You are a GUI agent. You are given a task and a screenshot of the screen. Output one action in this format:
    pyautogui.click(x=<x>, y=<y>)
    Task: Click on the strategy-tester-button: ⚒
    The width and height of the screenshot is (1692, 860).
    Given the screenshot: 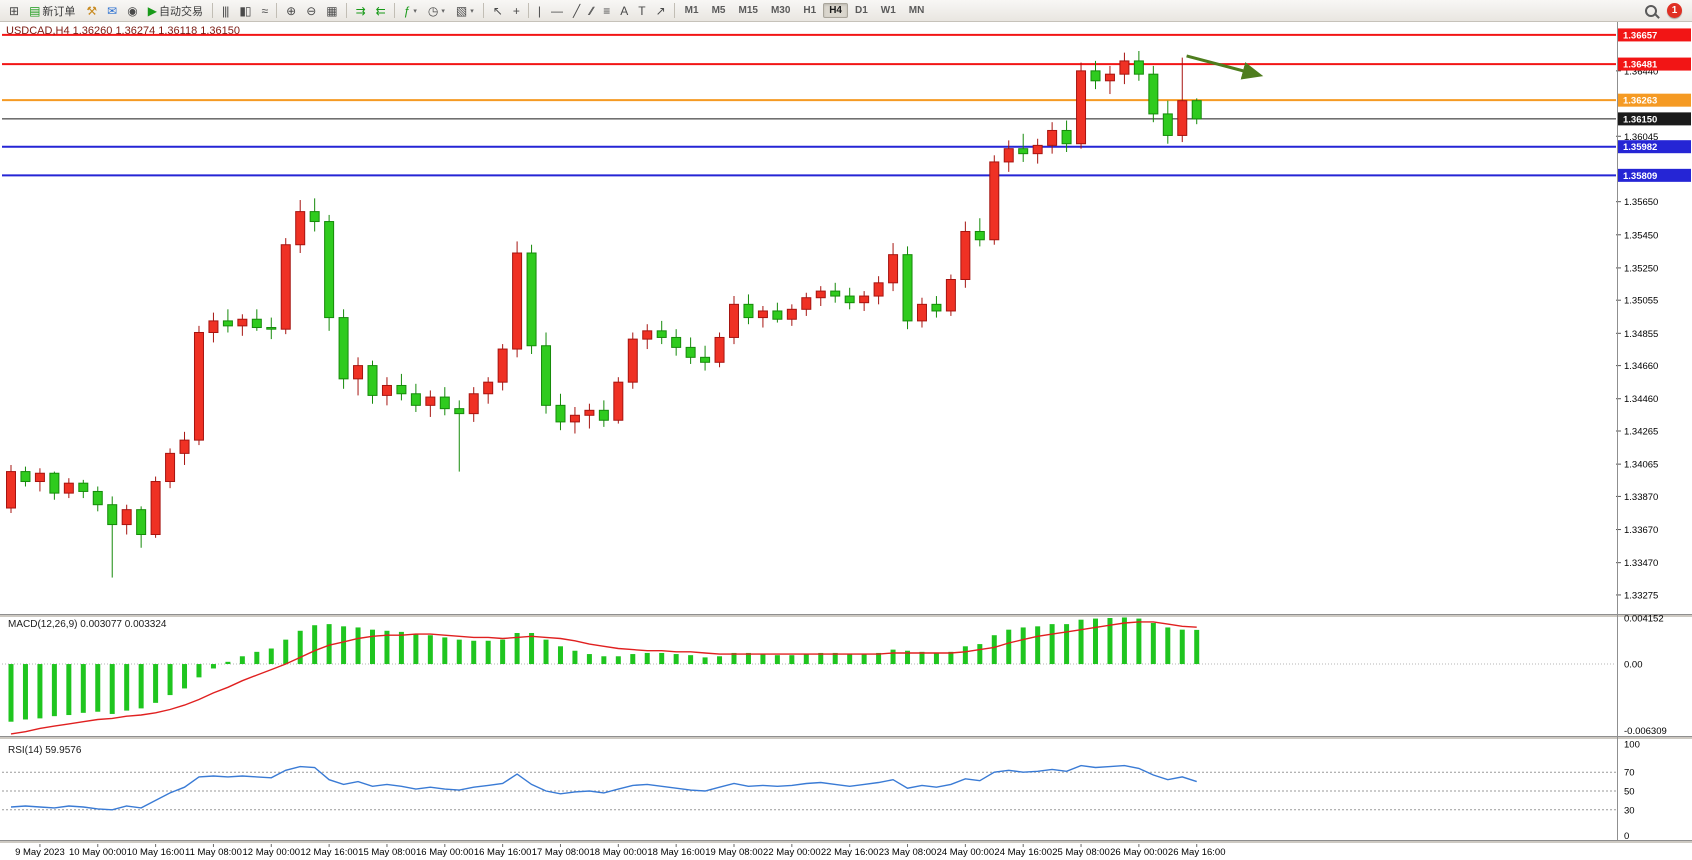 What is the action you would take?
    pyautogui.click(x=91, y=10)
    